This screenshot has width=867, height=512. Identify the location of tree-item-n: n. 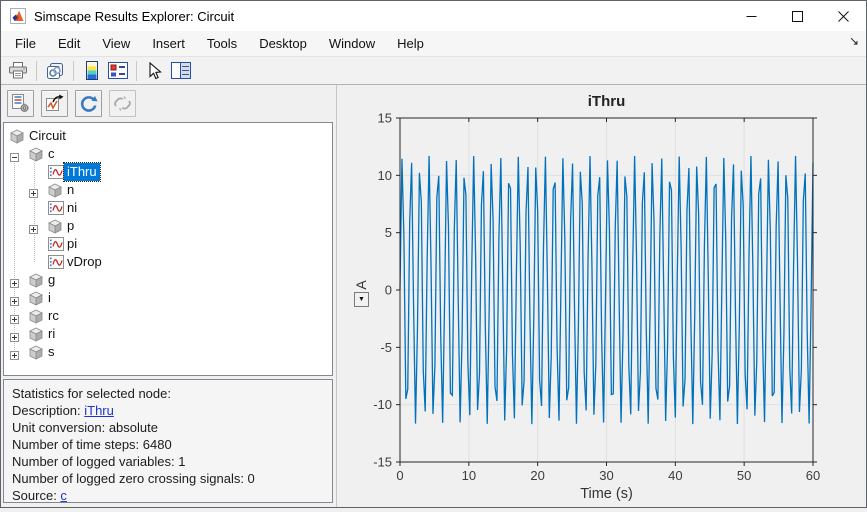
(168, 190).